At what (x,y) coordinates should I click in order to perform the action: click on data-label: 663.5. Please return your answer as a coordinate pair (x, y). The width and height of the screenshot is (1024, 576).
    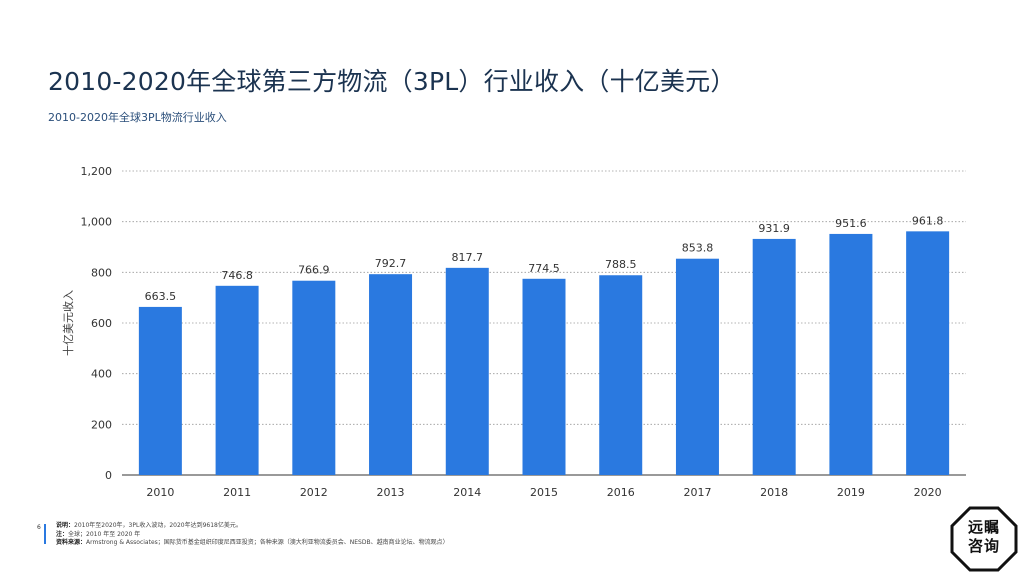
    Looking at the image, I should click on (161, 296).